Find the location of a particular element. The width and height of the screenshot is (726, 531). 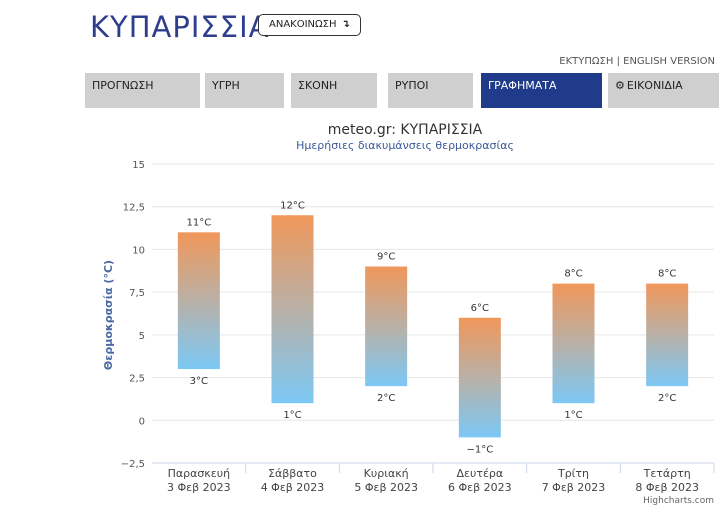

y-tick-label: −2,5 is located at coordinates (133, 464).